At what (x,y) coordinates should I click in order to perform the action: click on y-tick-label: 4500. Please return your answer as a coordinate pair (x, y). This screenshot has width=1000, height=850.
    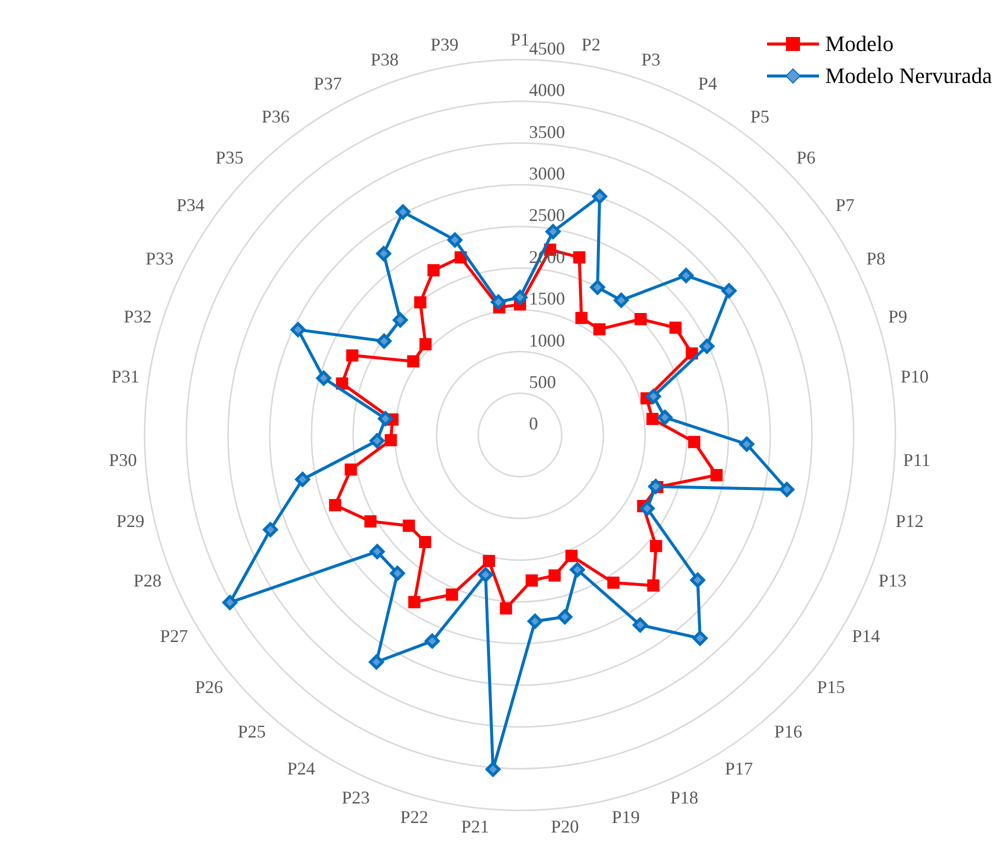
    Looking at the image, I should click on (547, 48).